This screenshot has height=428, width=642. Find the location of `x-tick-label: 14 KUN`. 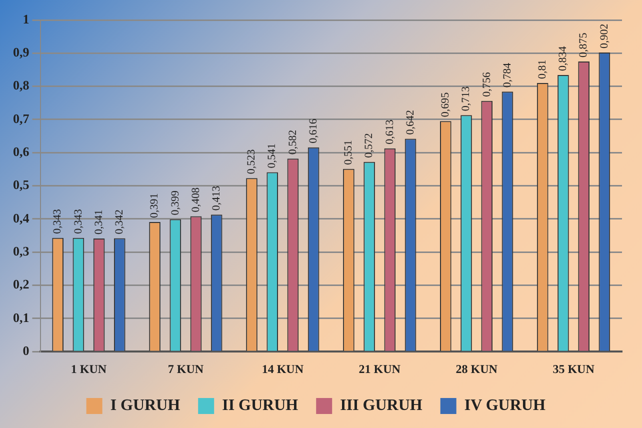

x-tick-label: 14 KUN is located at coordinates (283, 369).